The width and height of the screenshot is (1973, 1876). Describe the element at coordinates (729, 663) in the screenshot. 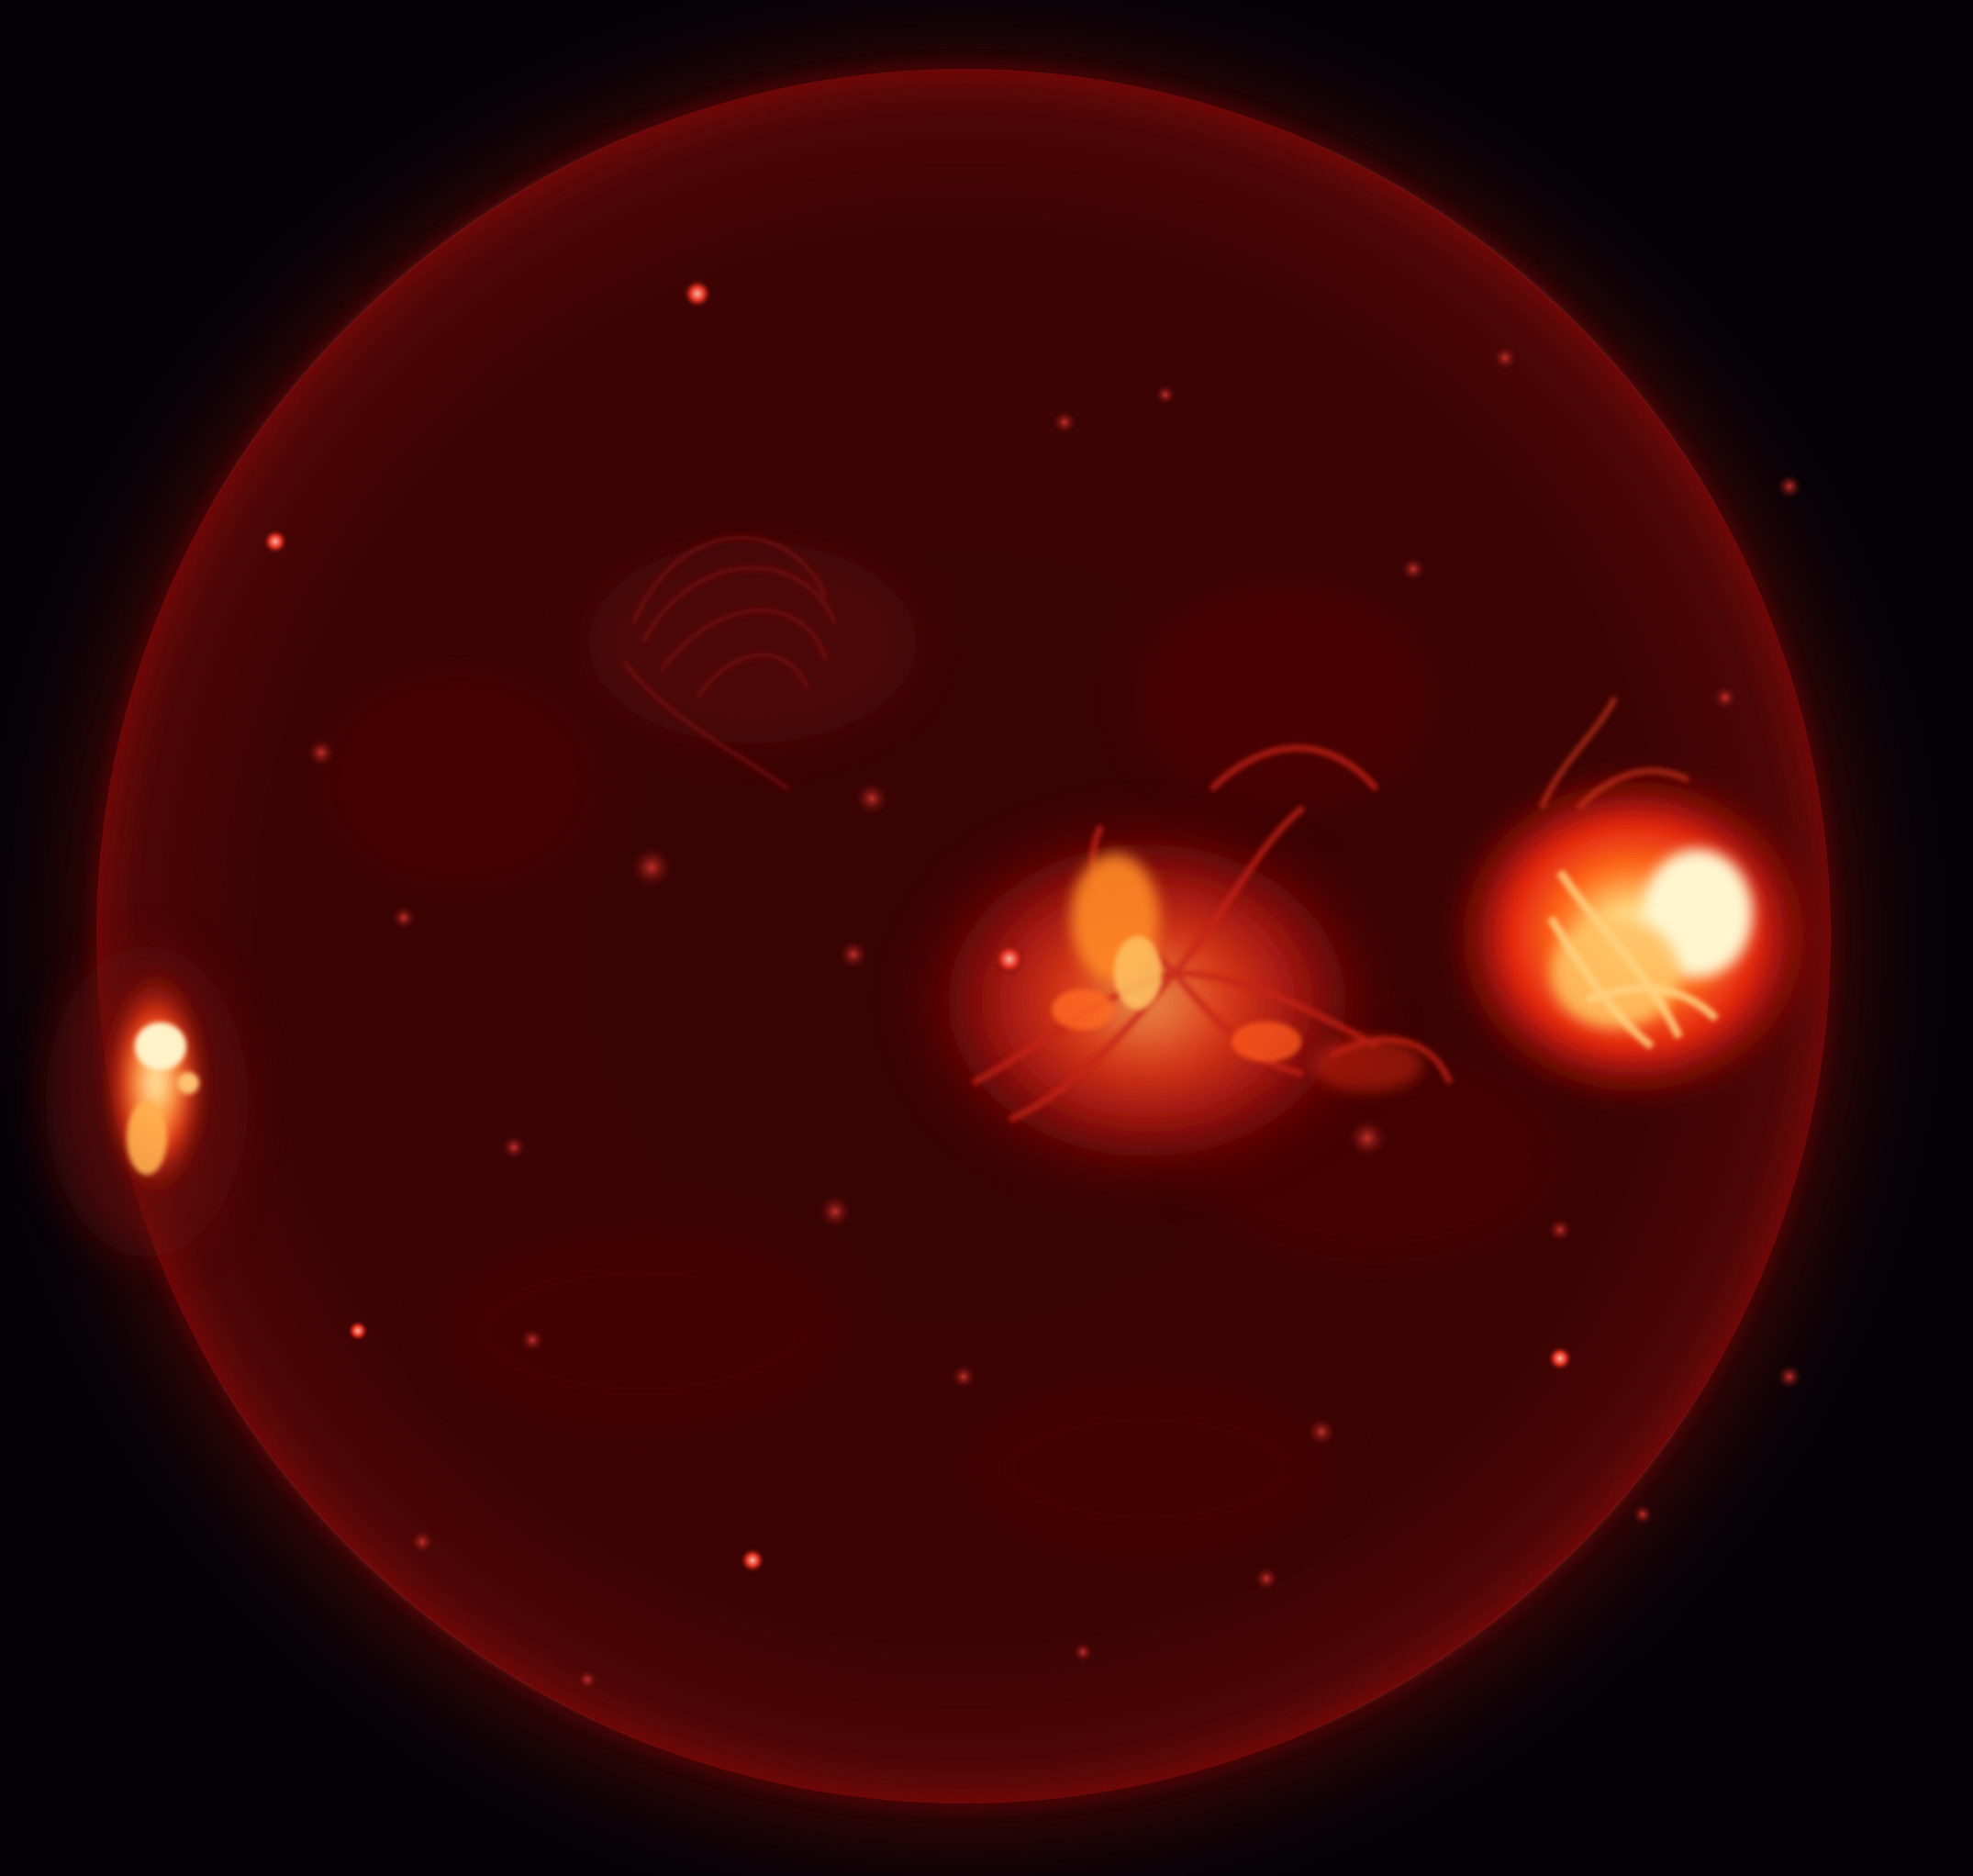

I see `loop-arcade-northeast` at that location.